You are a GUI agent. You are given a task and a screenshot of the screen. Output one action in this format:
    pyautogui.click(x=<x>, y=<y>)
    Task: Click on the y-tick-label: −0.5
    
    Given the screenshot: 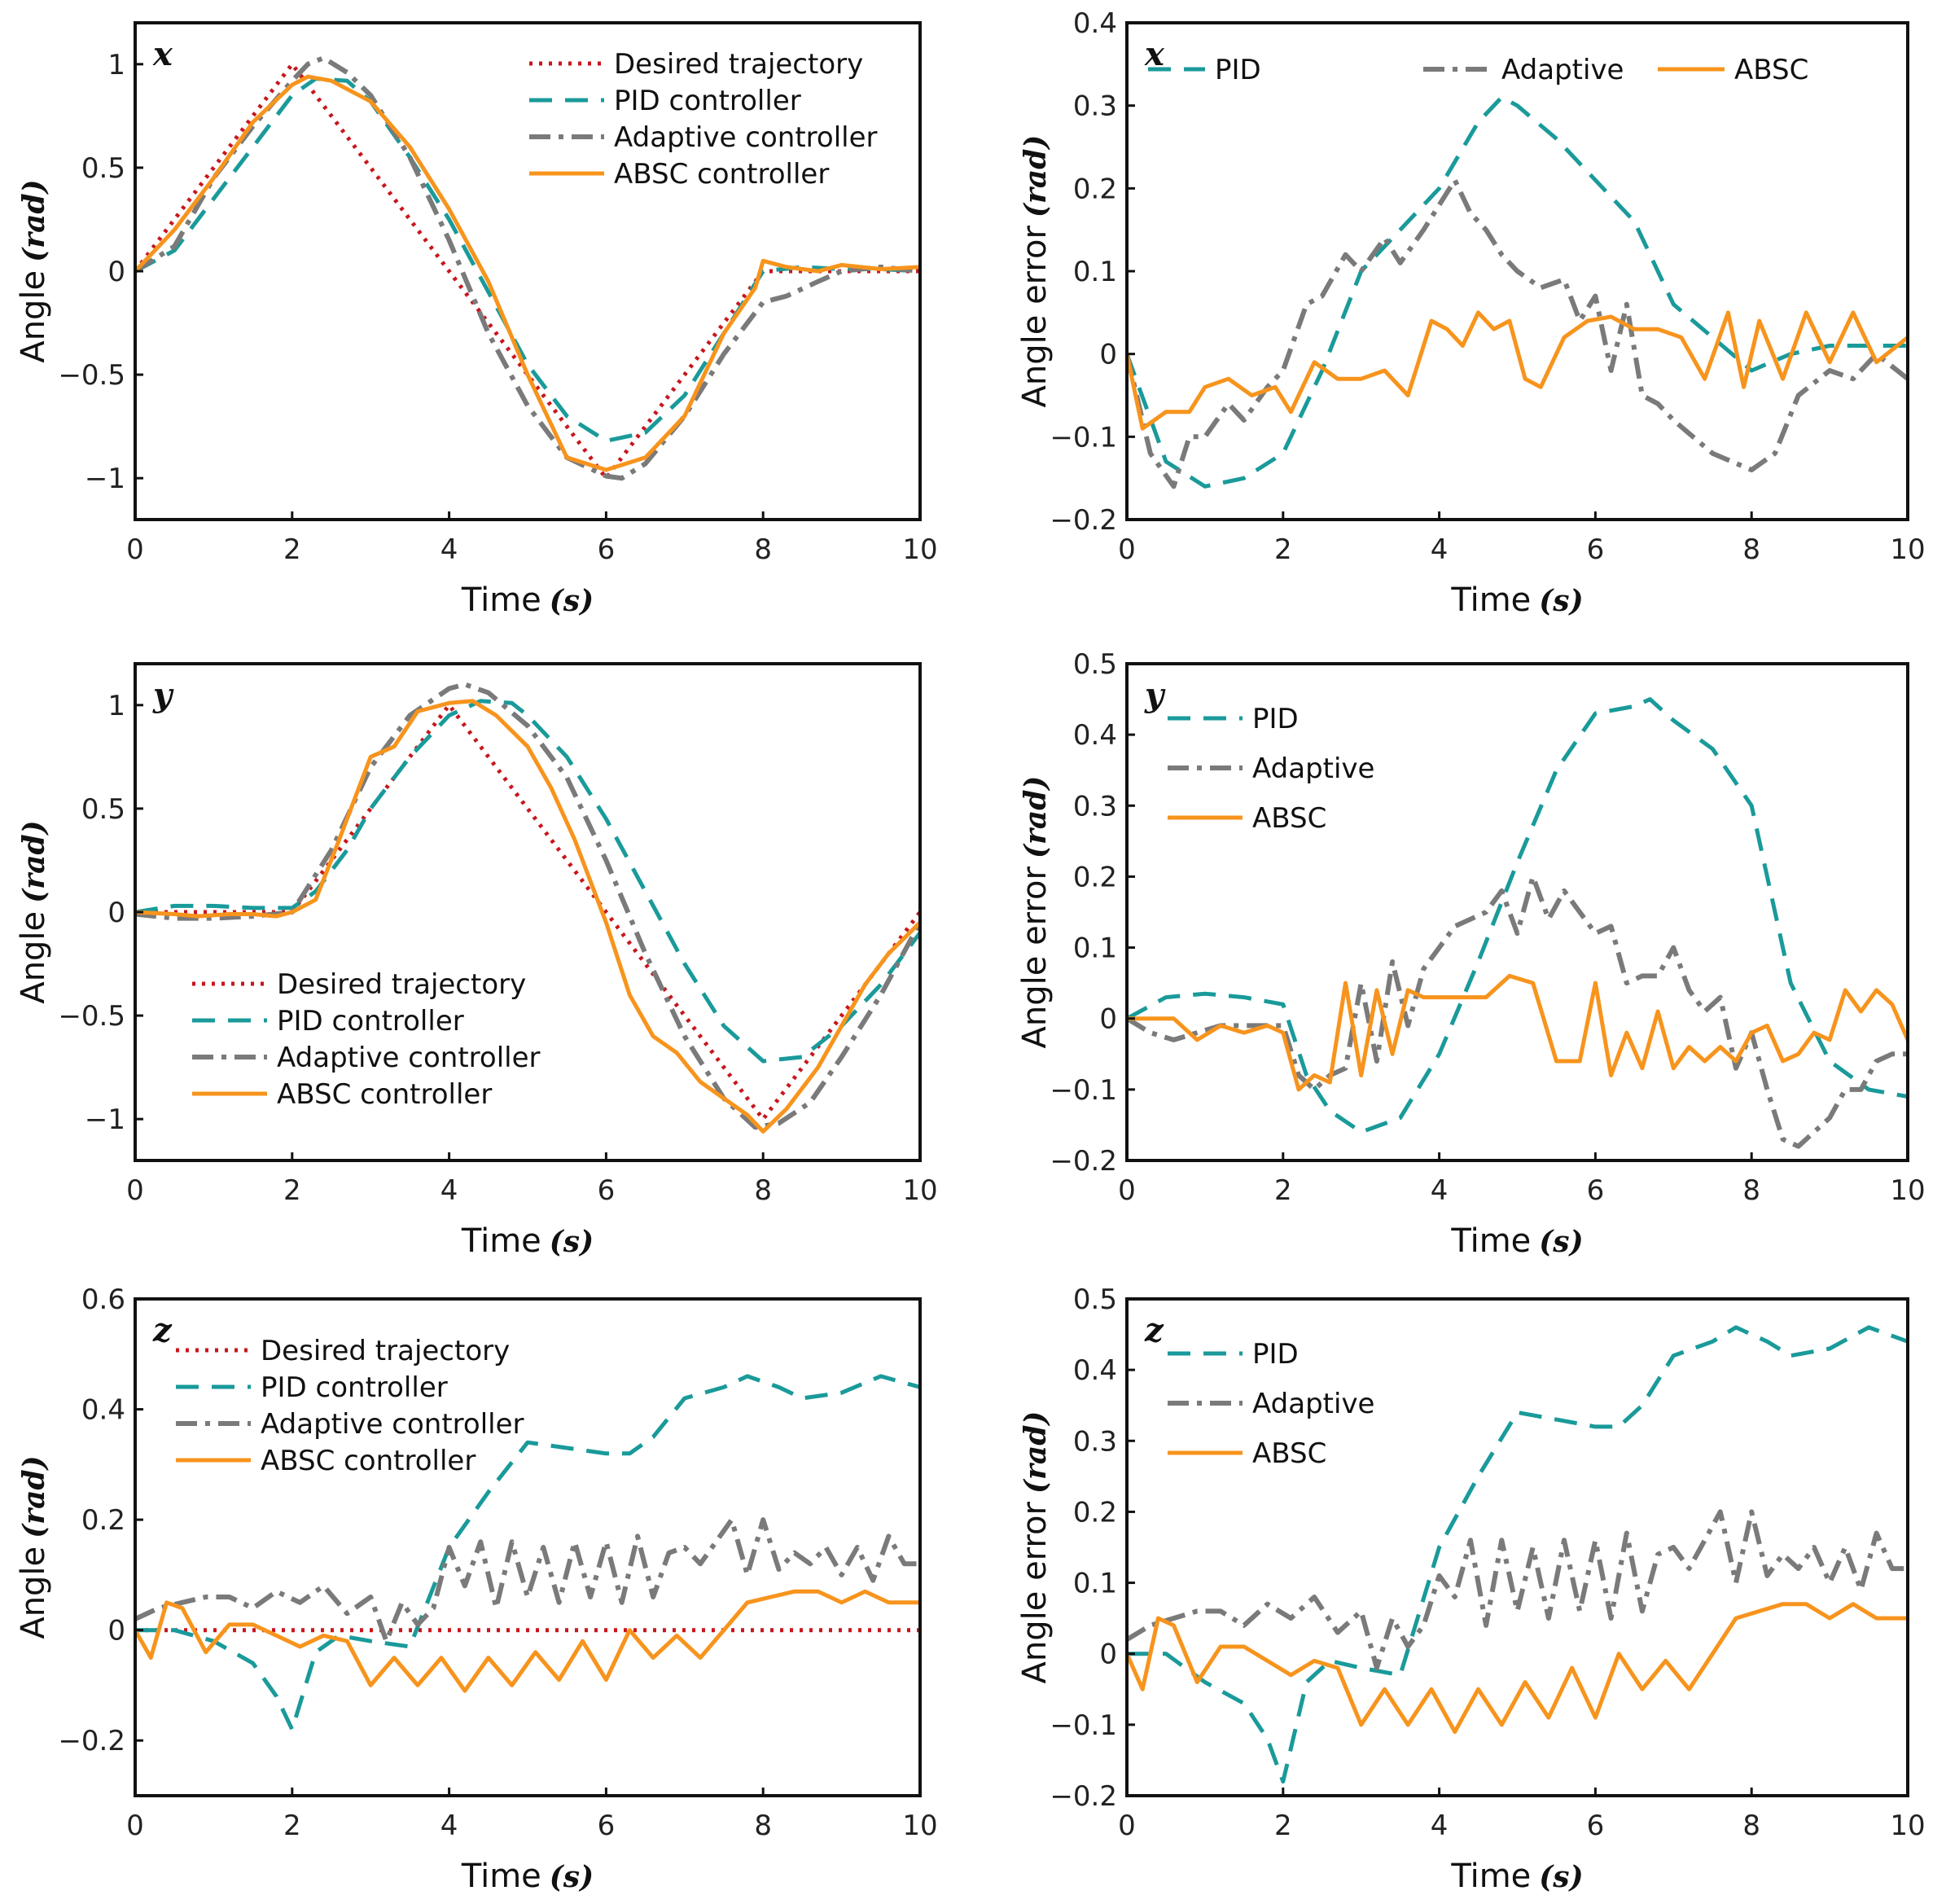 What is the action you would take?
    pyautogui.click(x=92, y=375)
    